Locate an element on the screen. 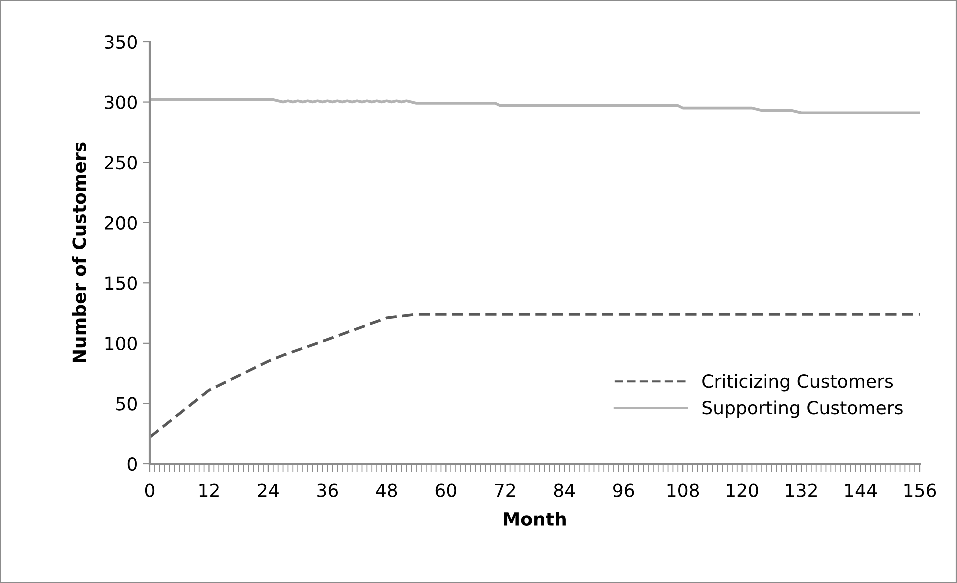  legend-label: Criticizing Customers is located at coordinates (798, 383).